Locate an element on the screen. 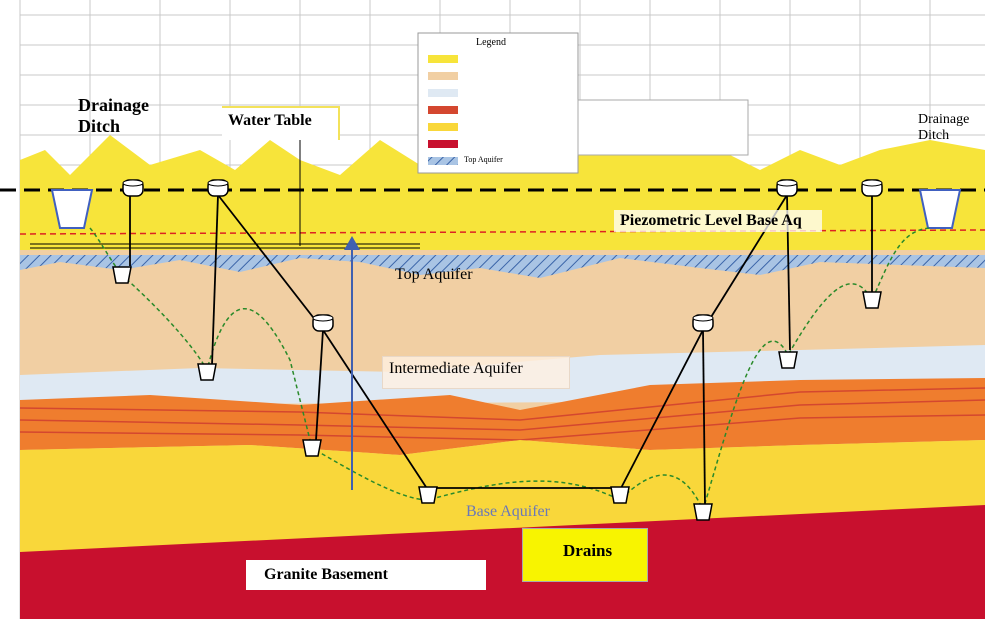  legend-title: Legend is located at coordinates (491, 42).